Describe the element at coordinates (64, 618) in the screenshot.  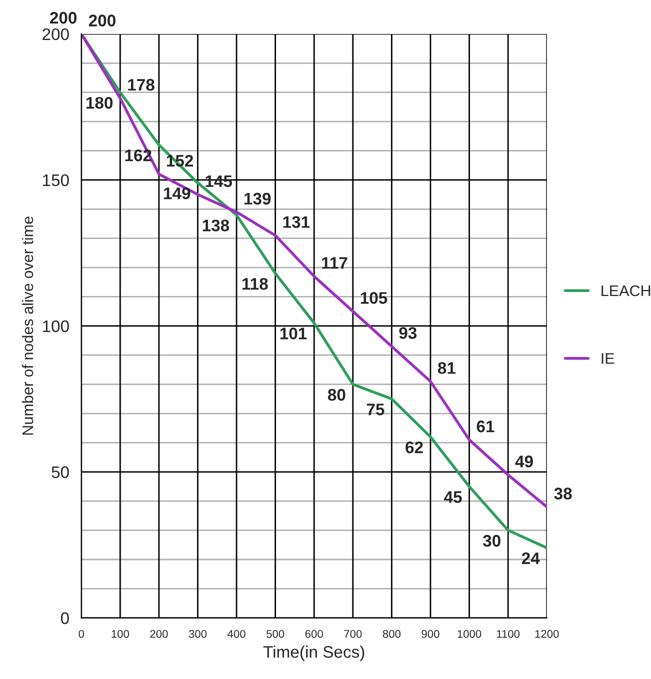
I see `y-tick-label: 0` at that location.